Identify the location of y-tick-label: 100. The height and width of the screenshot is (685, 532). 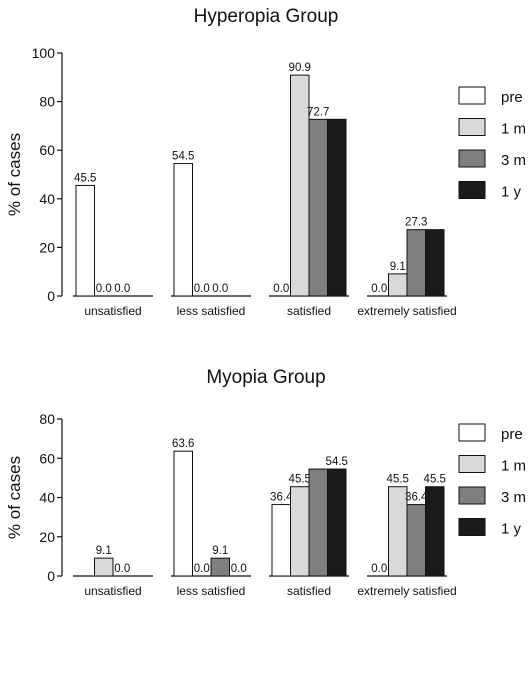
(44, 53).